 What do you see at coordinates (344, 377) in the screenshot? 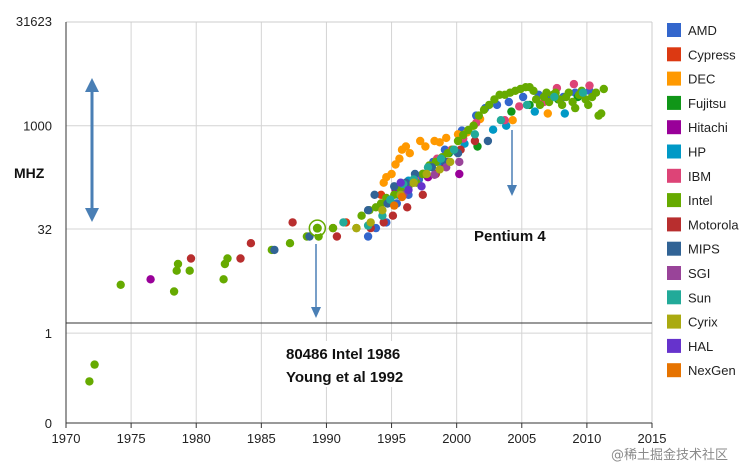
I see `annotation-80486-line2: Young et al 1992` at bounding box center [344, 377].